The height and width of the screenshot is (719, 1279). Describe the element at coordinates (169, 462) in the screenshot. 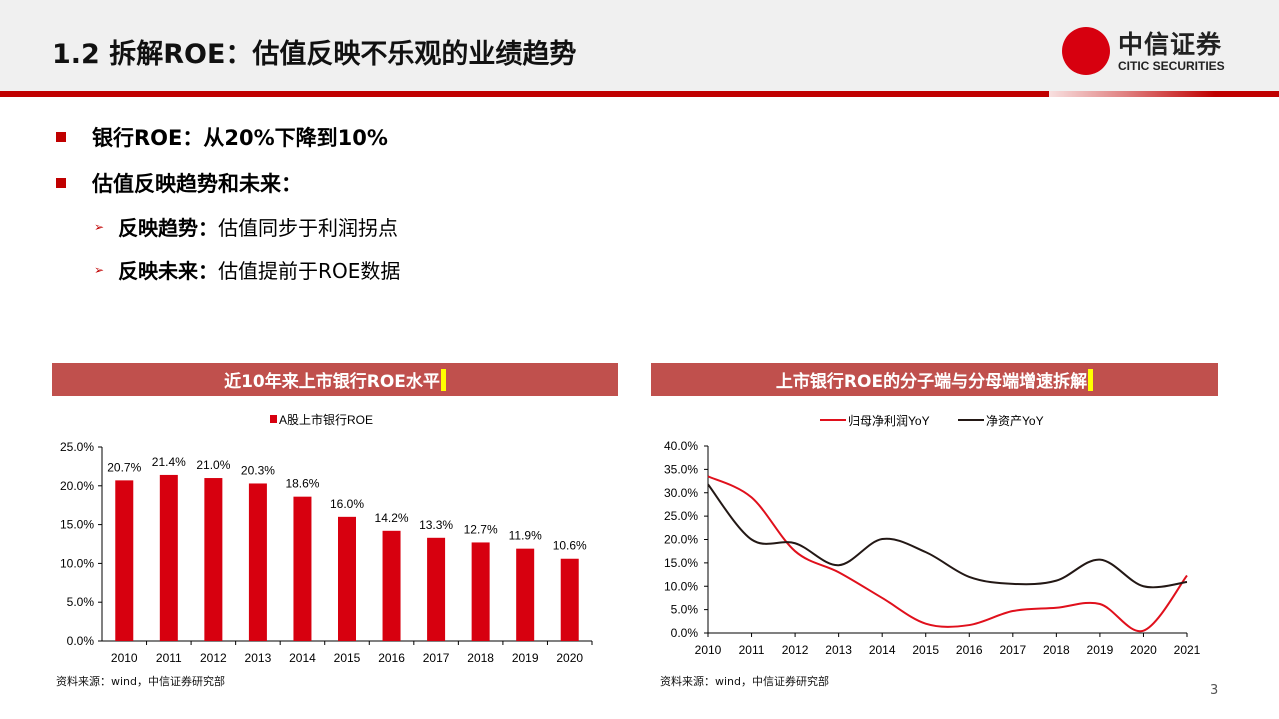

I see `data-label: 21.4%` at that location.